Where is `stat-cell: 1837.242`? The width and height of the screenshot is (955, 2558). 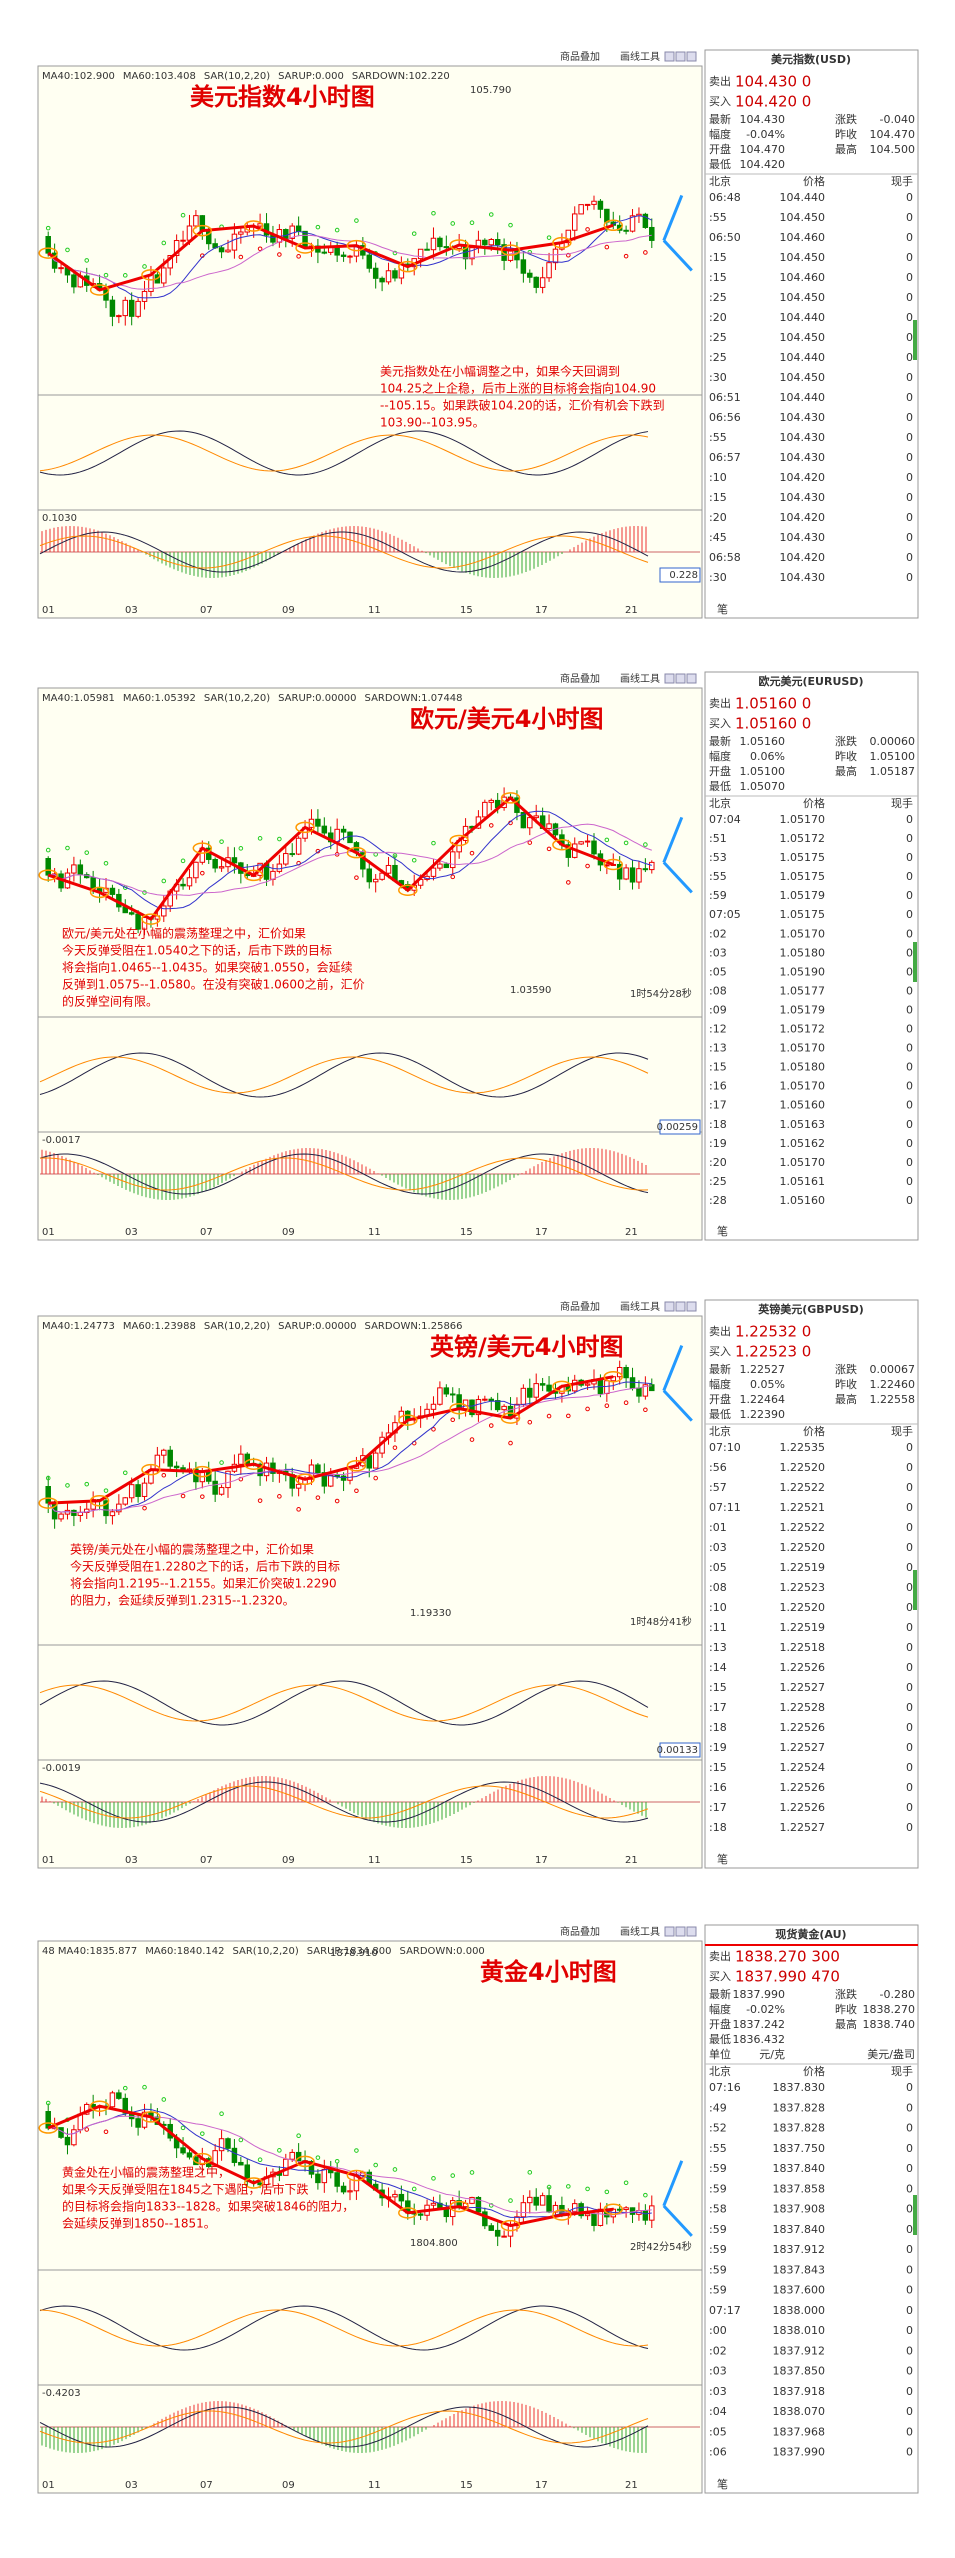 stat-cell: 1837.242 is located at coordinates (759, 2024).